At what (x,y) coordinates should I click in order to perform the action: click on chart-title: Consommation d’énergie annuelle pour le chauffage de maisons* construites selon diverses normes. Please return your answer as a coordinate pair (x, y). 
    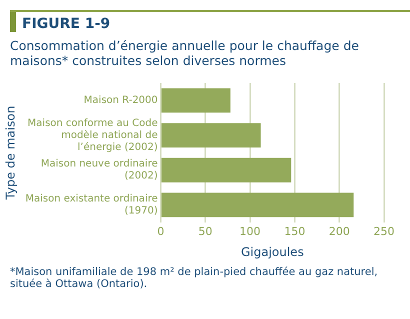
    Looking at the image, I should click on (185, 53).